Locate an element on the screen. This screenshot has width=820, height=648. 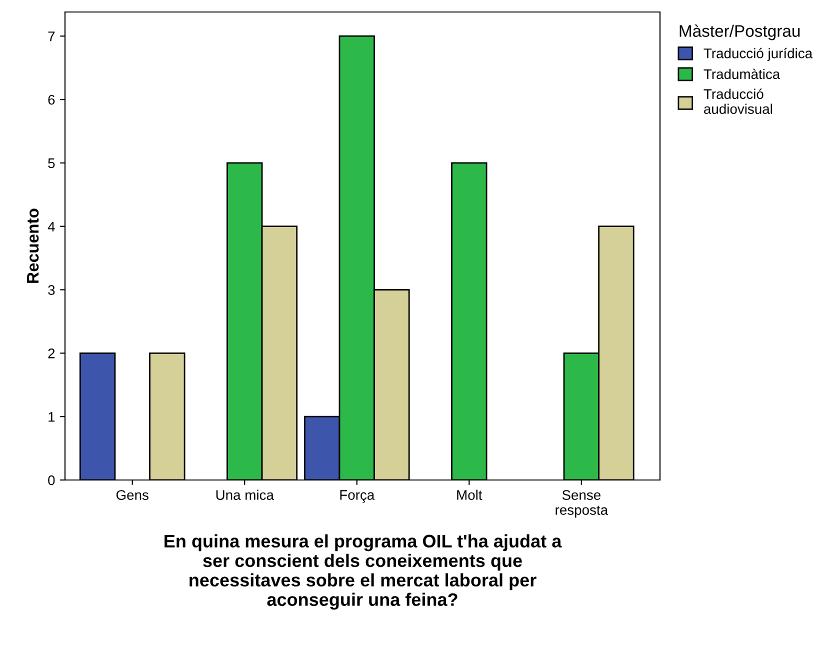
legend-label: Tradumàtica is located at coordinates (742, 74).